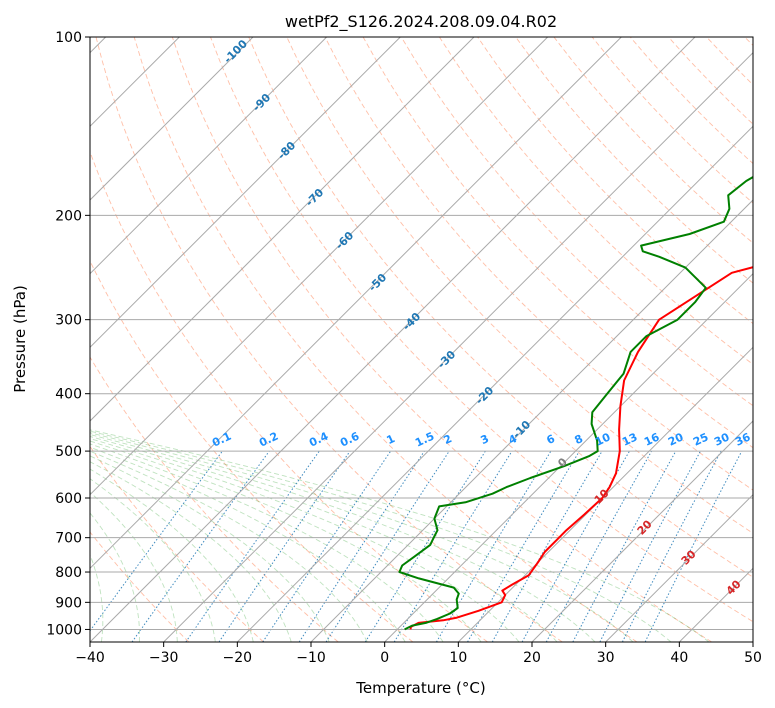 Image resolution: width=775 pixels, height=708 pixels. What do you see at coordinates (652, 439) in the screenshot?
I see `mixing-ratio-label: 16` at bounding box center [652, 439].